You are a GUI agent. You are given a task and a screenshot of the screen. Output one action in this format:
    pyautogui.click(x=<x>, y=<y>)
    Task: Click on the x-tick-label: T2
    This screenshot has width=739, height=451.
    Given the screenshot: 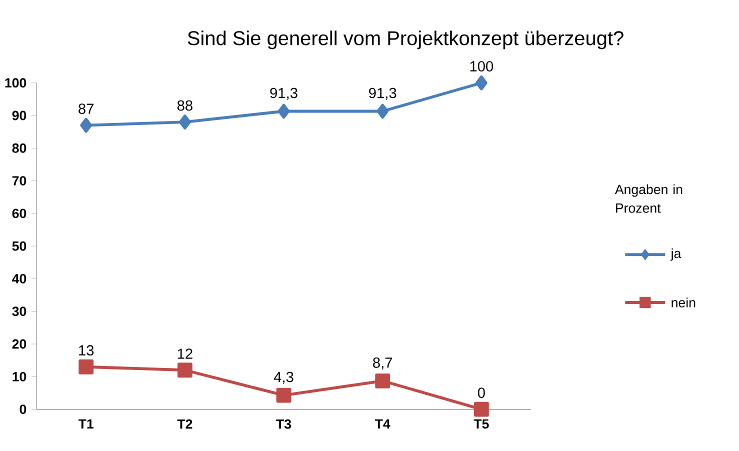 What is the action you would take?
    pyautogui.click(x=184, y=424)
    